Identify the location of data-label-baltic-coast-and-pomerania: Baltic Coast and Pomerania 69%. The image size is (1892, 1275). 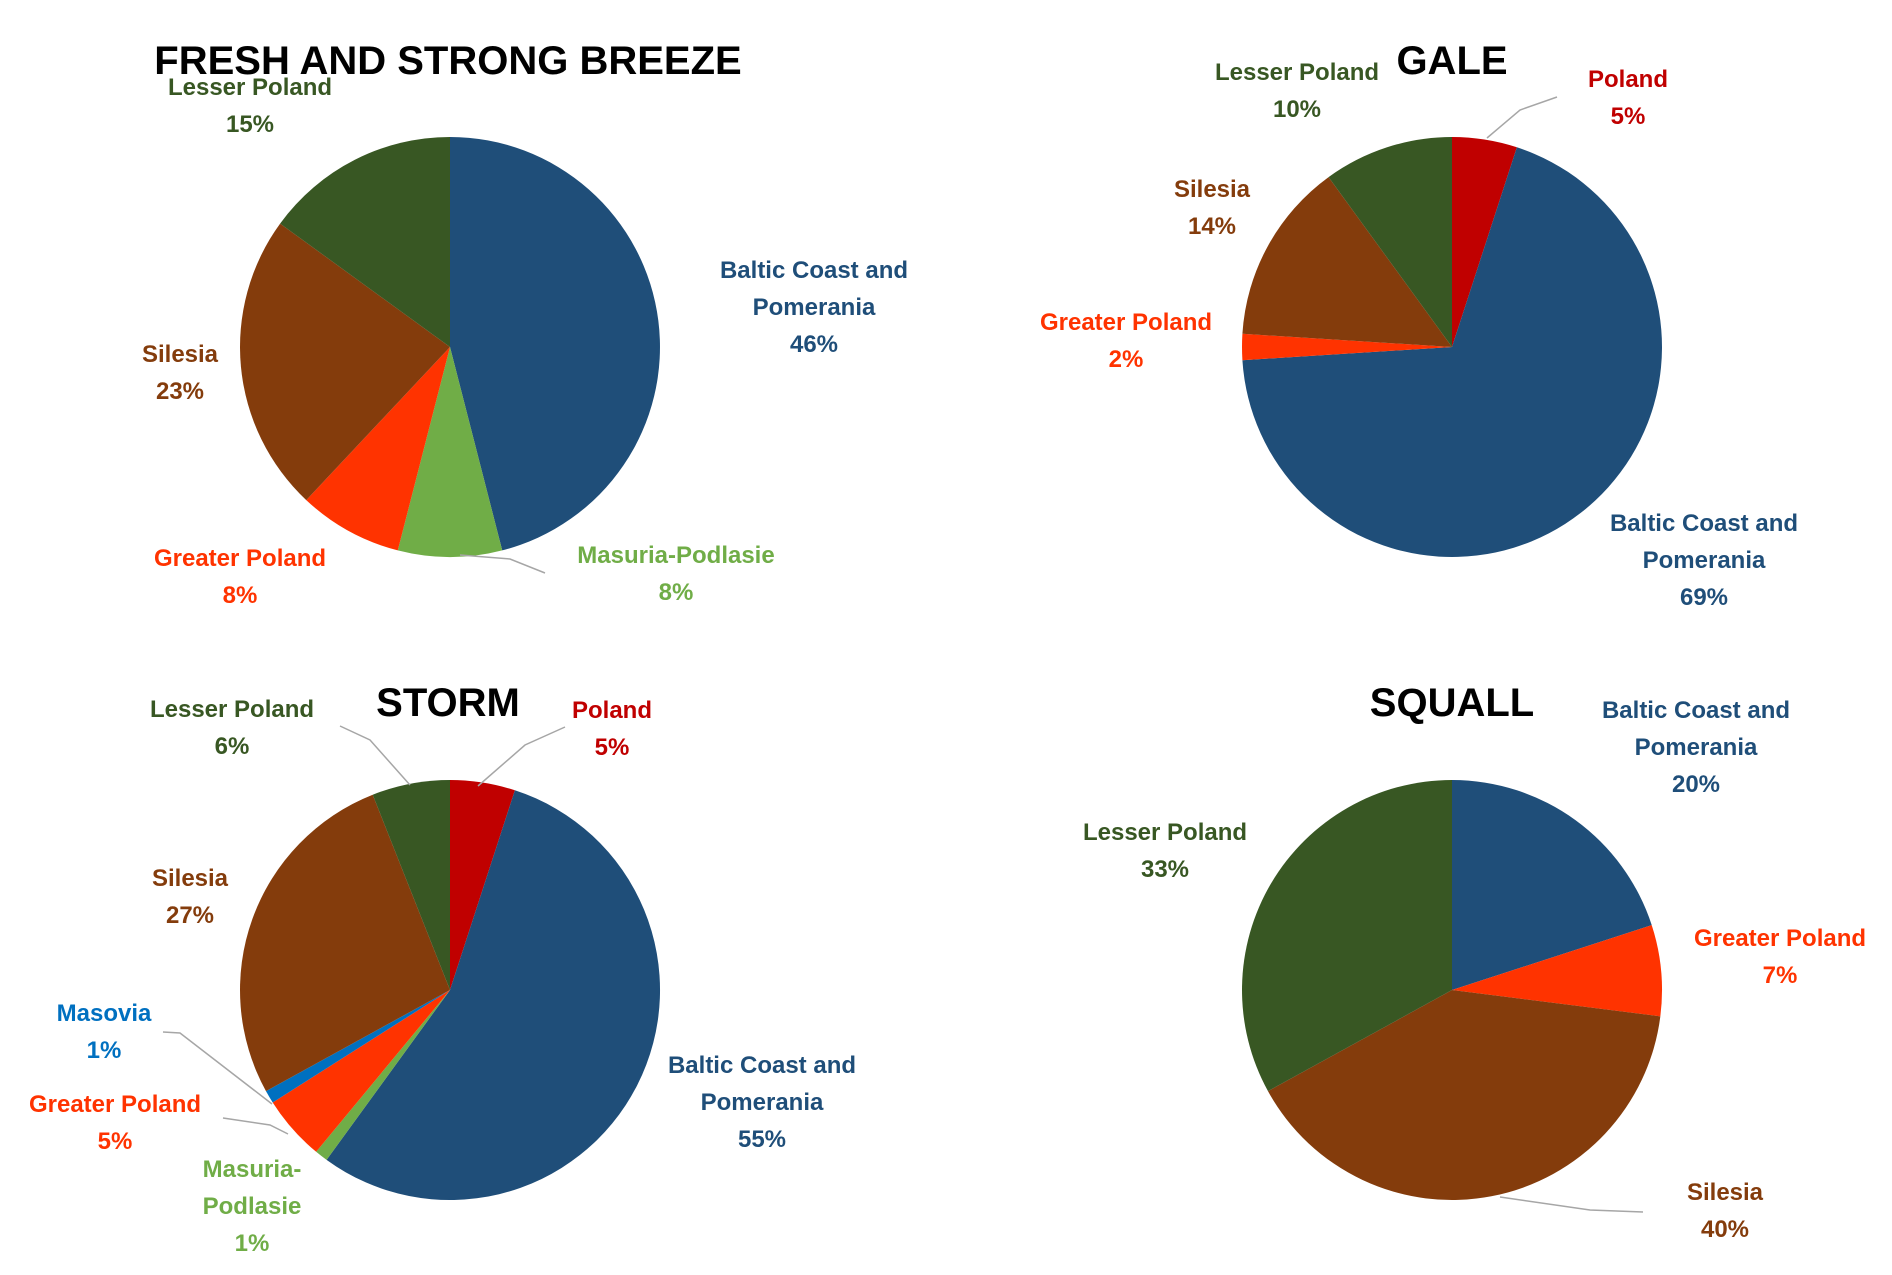
(1704, 560).